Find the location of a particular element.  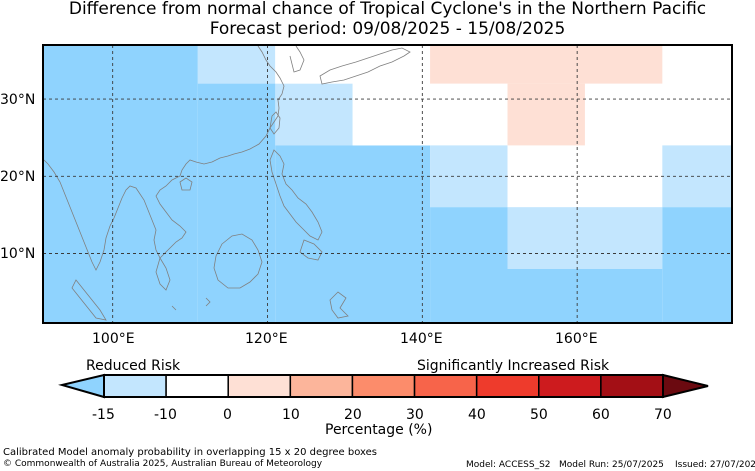

coastline-mindanao is located at coordinates (311, 250).